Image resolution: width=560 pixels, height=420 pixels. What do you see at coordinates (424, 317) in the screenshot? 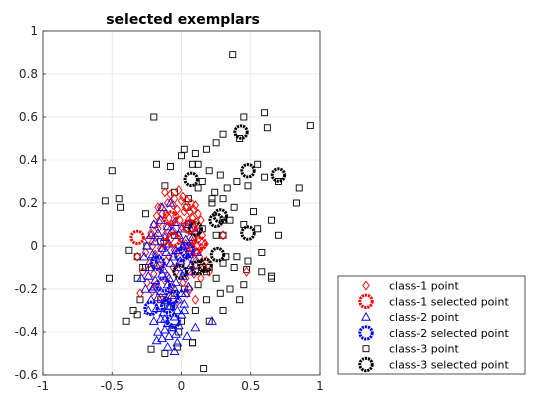
I see `legend-label: class-2 point` at bounding box center [424, 317].